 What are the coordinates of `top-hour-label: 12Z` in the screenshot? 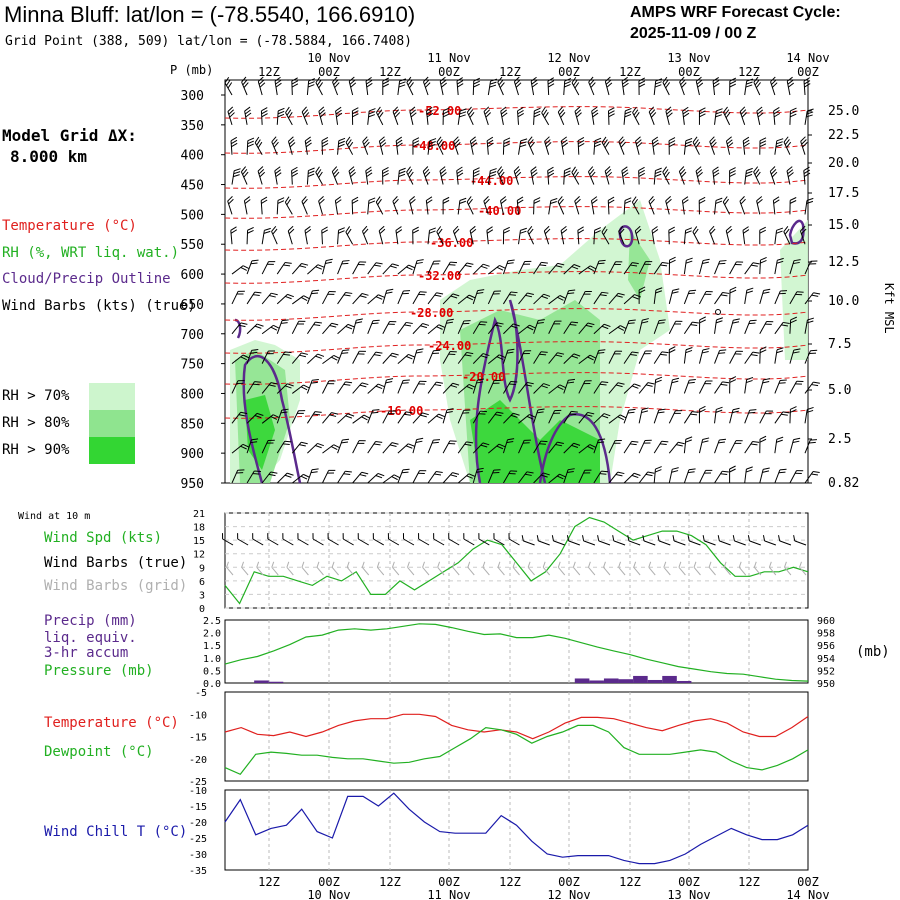 It's located at (630, 72).